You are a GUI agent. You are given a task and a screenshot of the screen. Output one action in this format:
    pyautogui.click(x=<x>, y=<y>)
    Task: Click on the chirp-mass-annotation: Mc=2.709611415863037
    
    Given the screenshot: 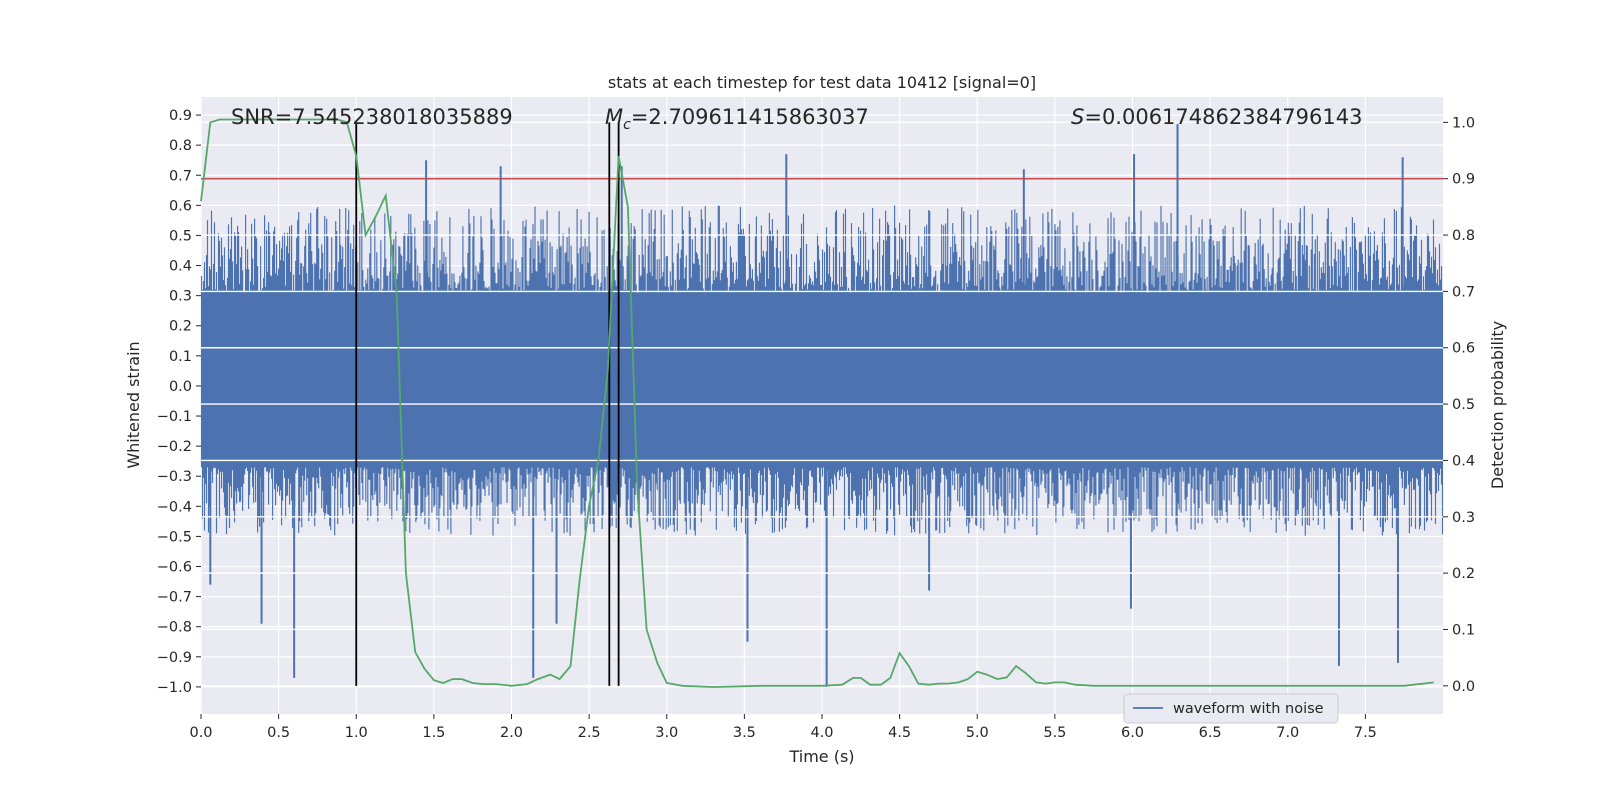 What is the action you would take?
    pyautogui.click(x=737, y=119)
    